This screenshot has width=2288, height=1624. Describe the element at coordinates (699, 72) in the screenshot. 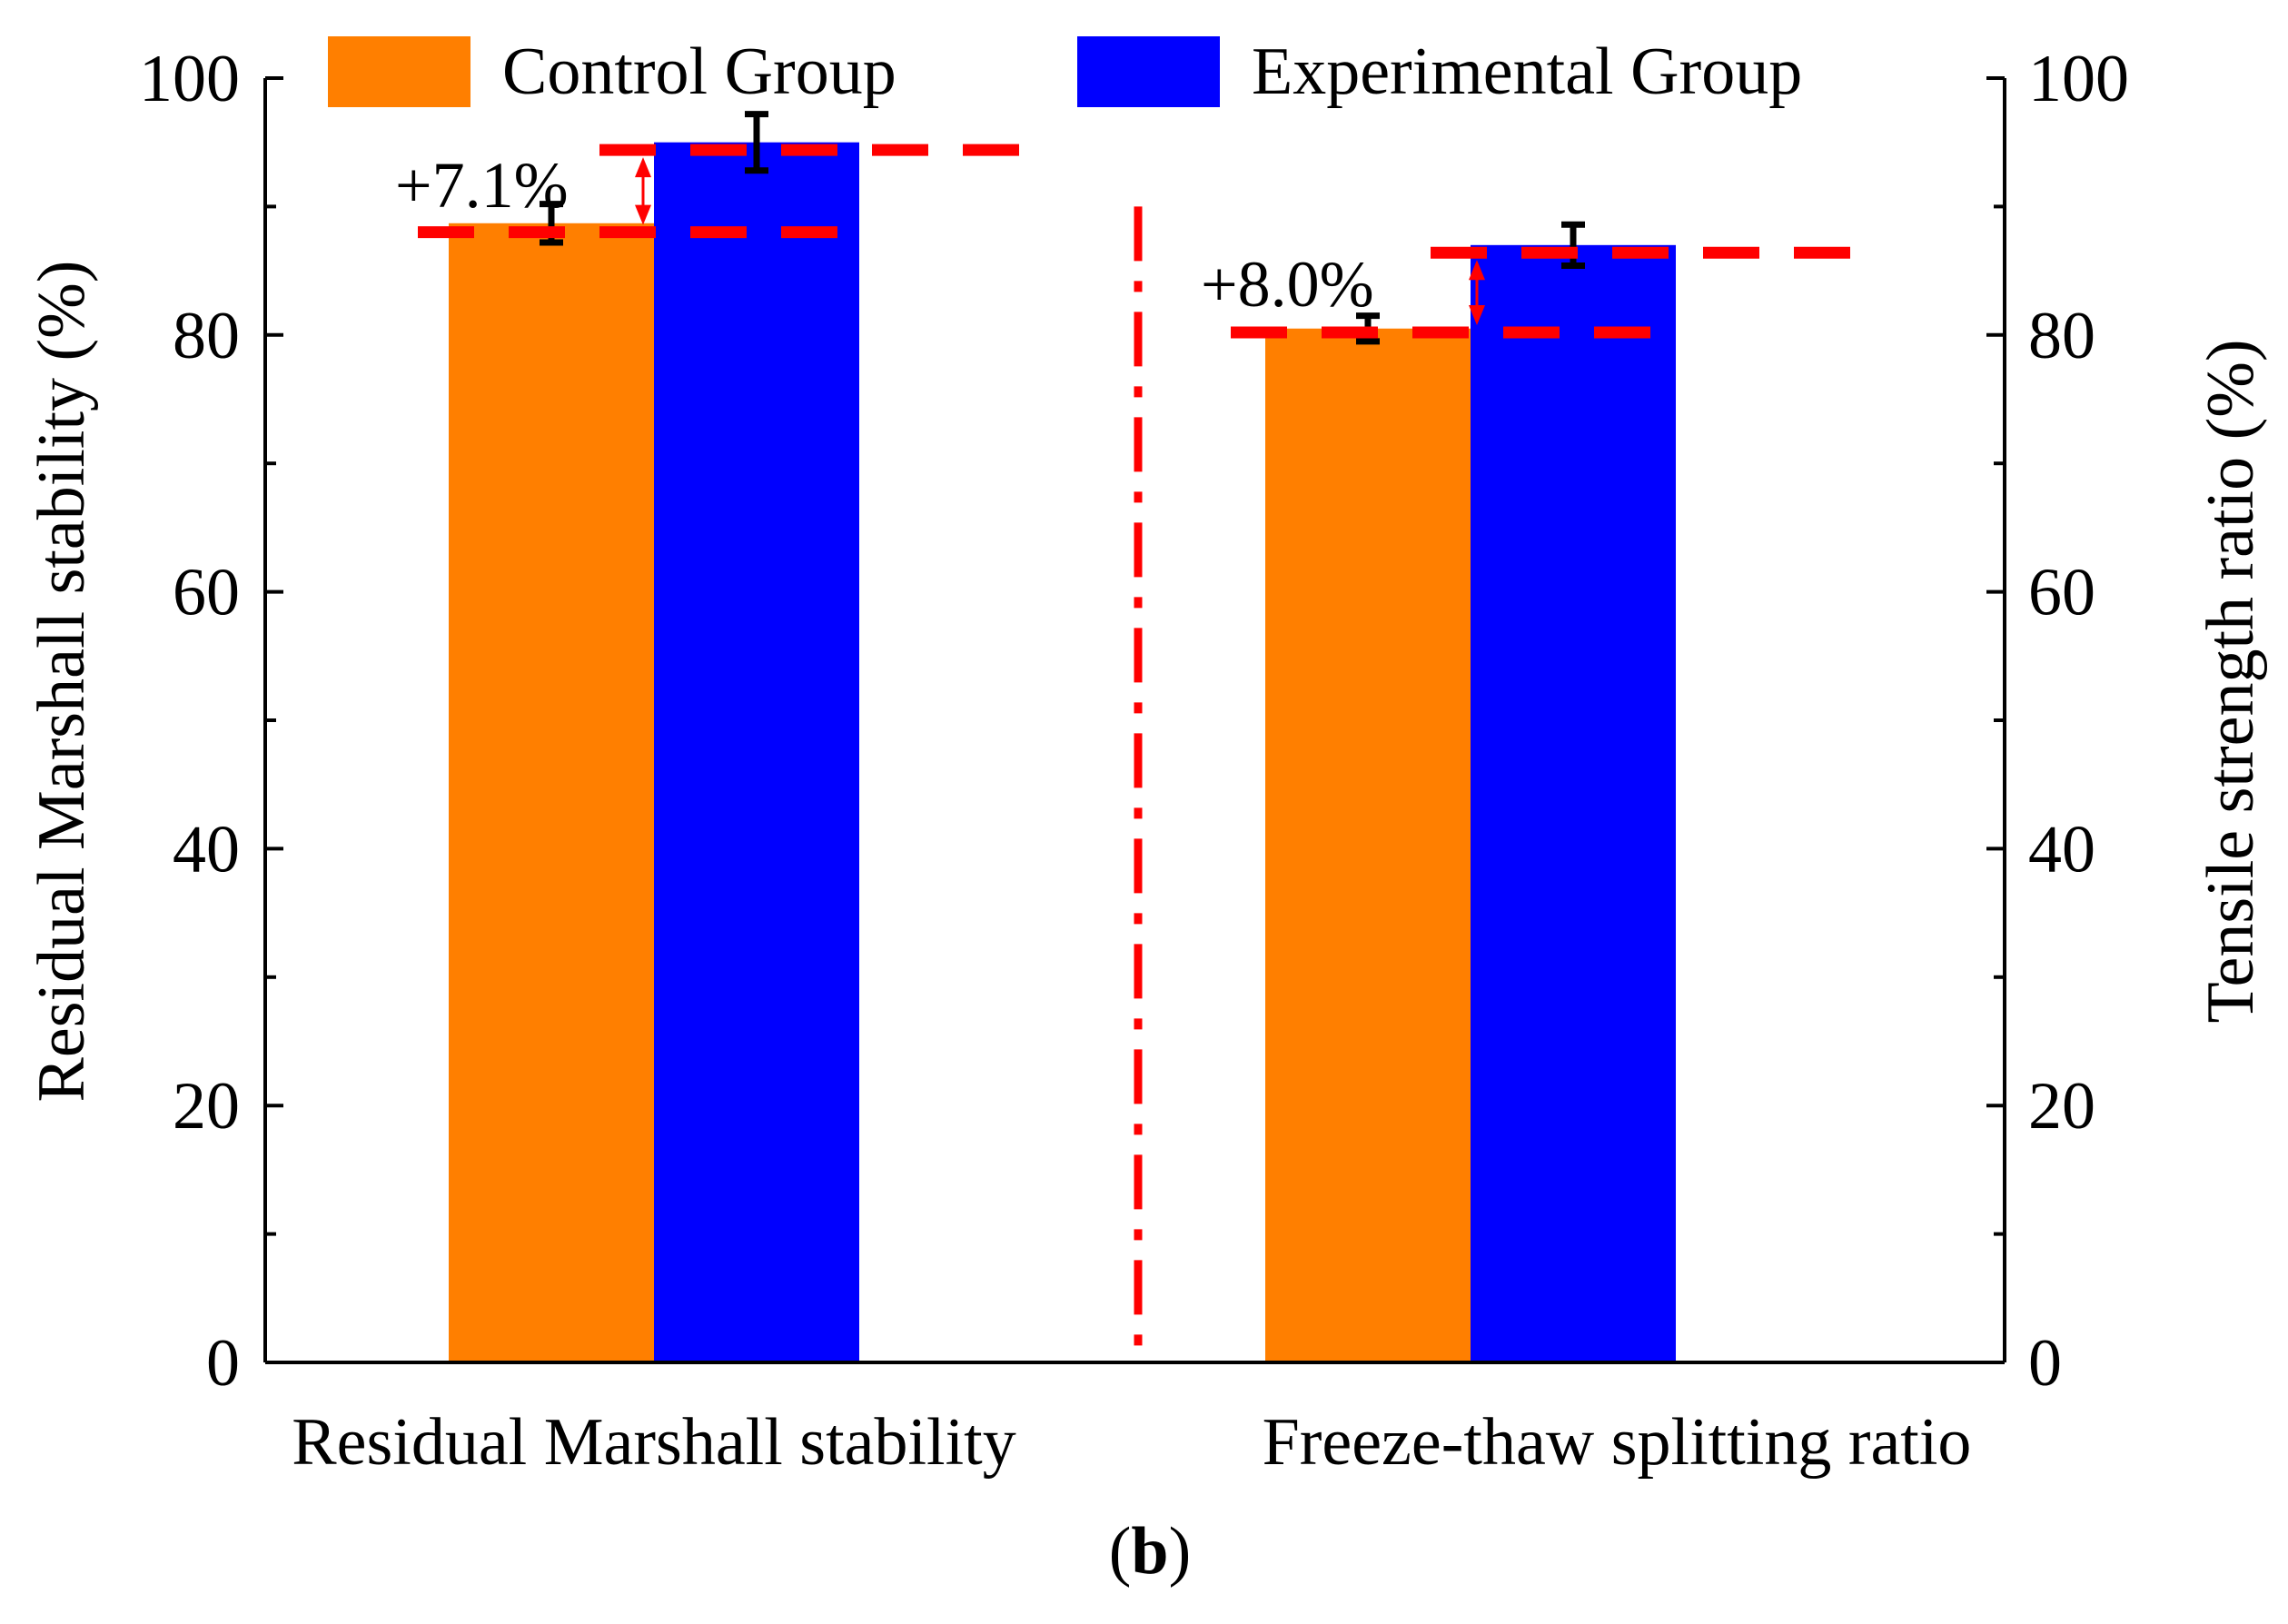

I see `legend-label-control-group: Control Group` at that location.